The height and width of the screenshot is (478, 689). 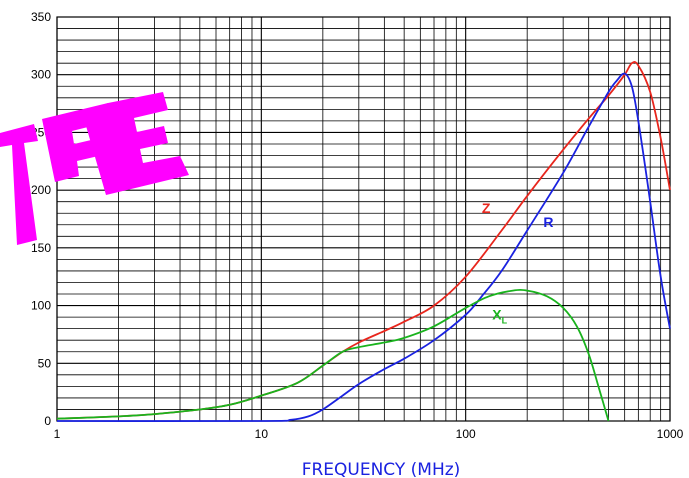 I want to click on stamp-overlay, so click(x=94, y=168).